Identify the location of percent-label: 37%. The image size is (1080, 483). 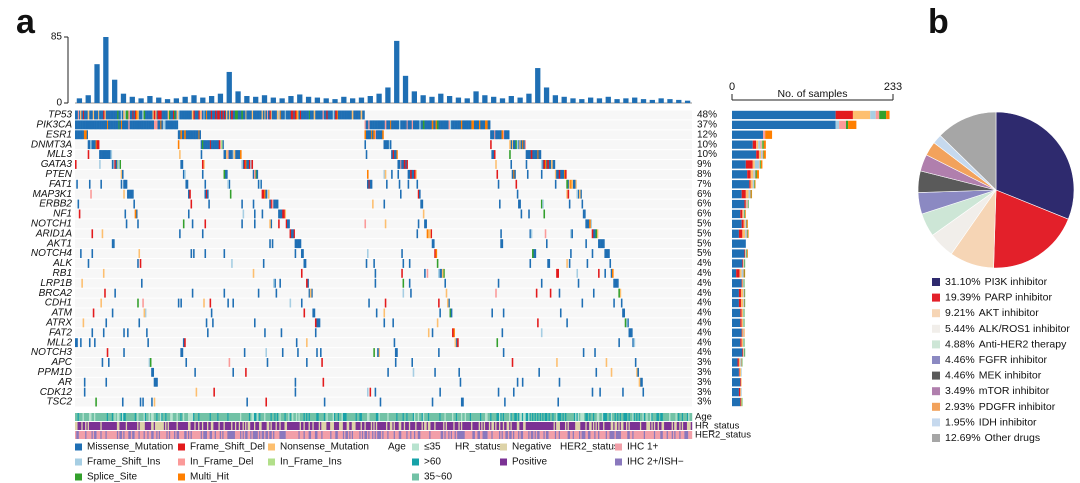
(707, 124).